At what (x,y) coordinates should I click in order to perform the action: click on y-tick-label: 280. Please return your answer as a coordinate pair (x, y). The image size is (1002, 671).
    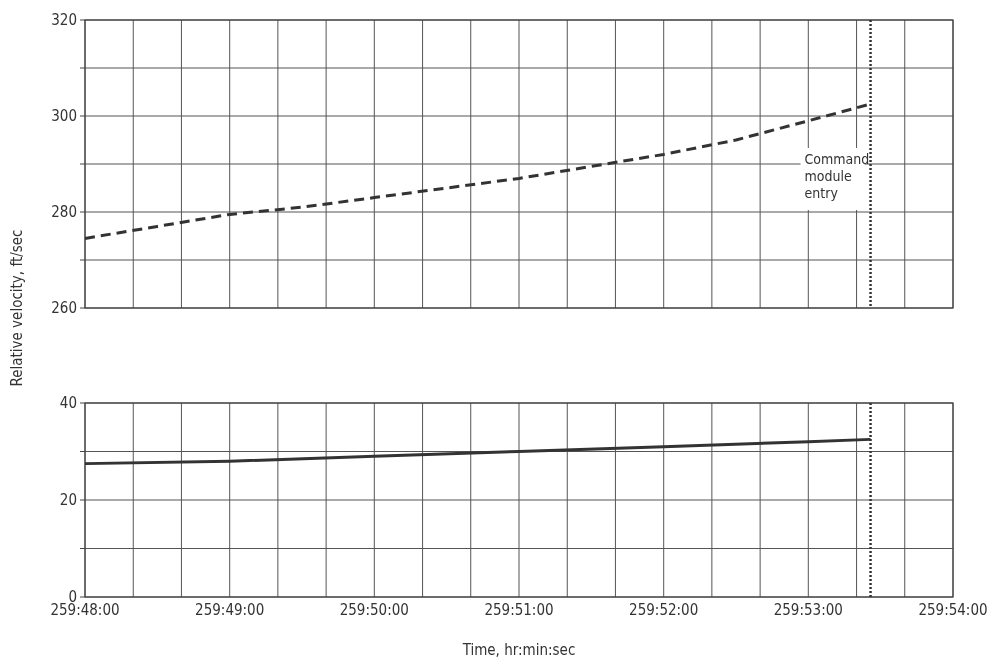
    Looking at the image, I should click on (64, 212).